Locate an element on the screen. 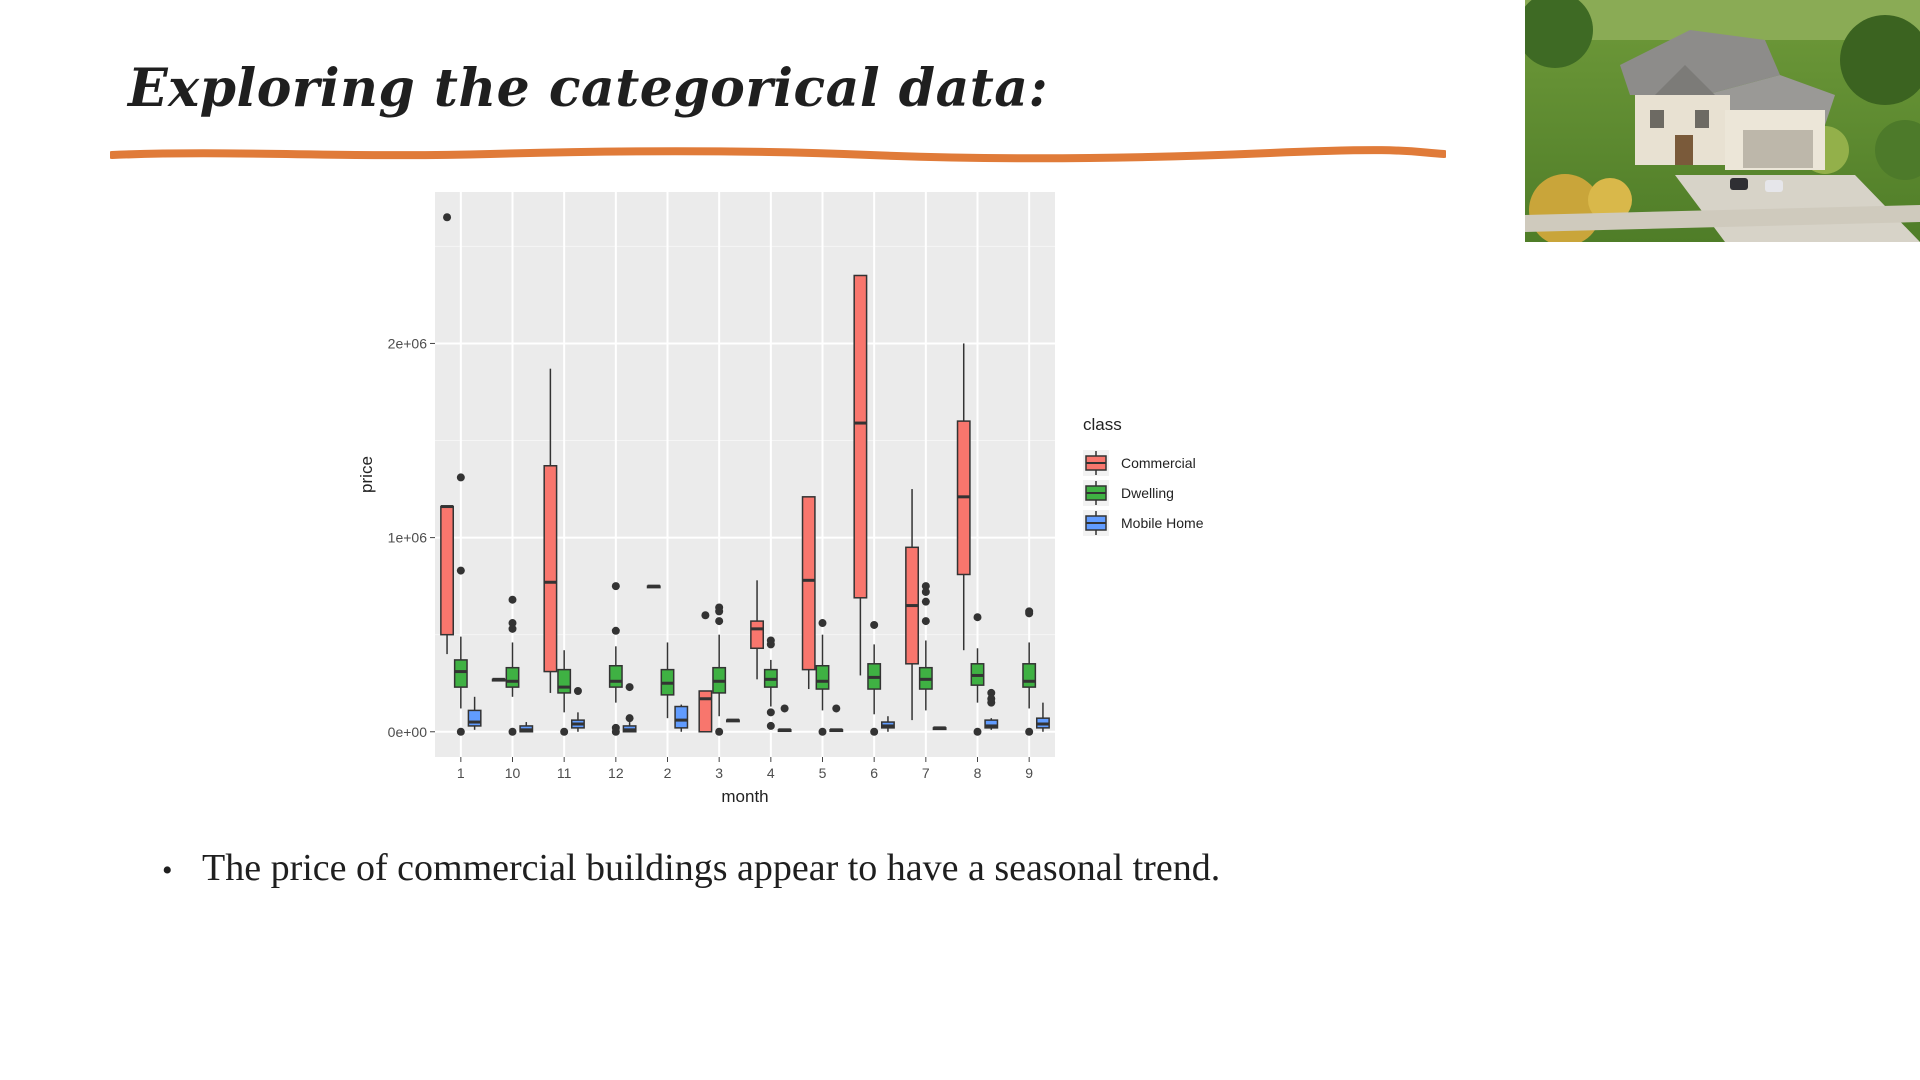  x-tick-label: 2 is located at coordinates (668, 773).